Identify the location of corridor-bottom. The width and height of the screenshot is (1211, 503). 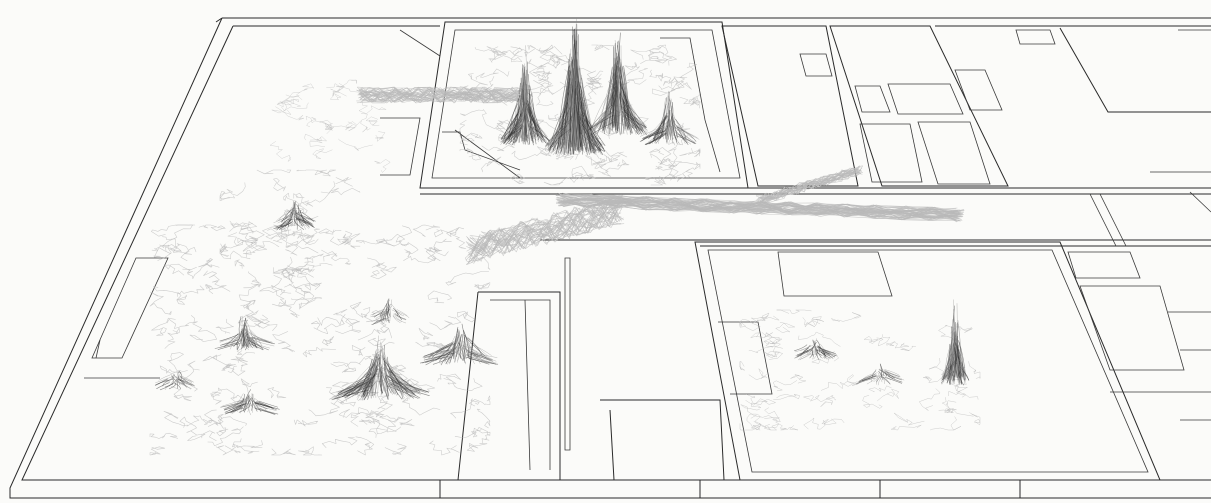
(875, 243).